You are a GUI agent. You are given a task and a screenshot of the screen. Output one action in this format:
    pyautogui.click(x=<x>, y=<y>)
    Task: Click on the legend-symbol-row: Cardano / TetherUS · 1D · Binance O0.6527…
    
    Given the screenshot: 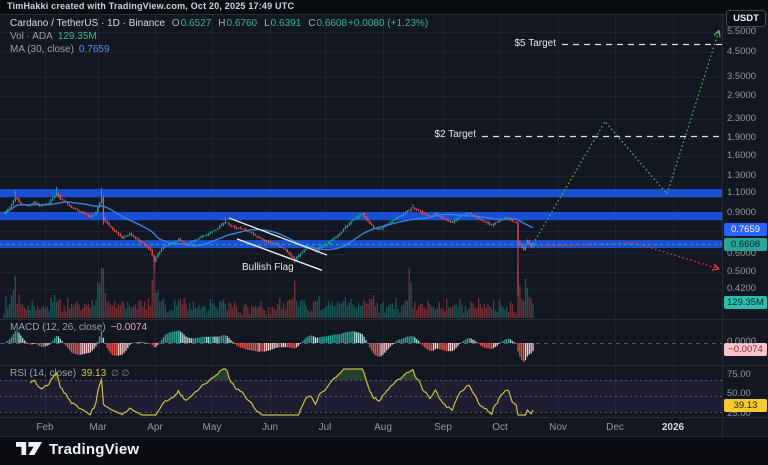 What is the action you would take?
    pyautogui.click(x=219, y=23)
    